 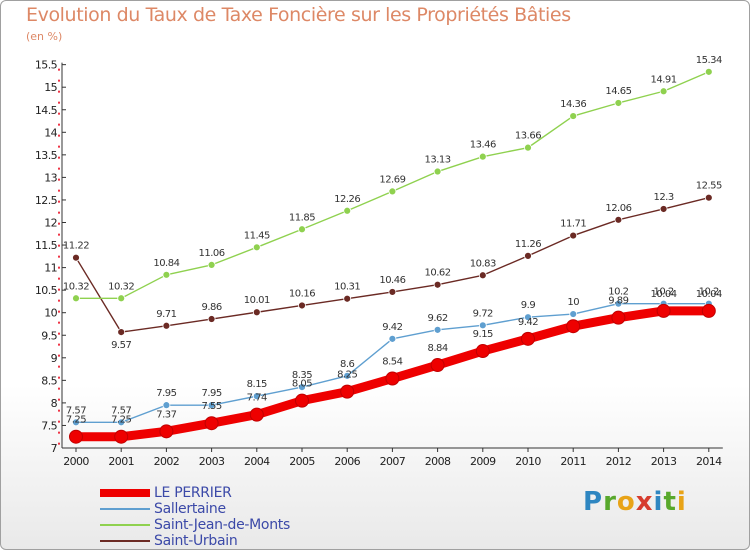 What do you see at coordinates (302, 217) in the screenshot?
I see `data-label: 11.85` at bounding box center [302, 217].